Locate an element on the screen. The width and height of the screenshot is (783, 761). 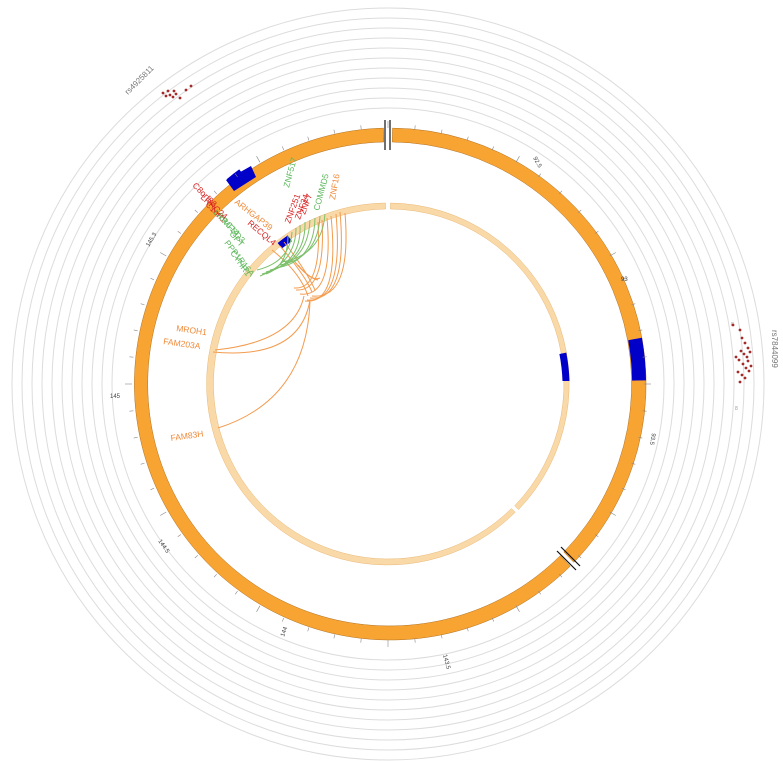
links is located at coordinates (279, 320).